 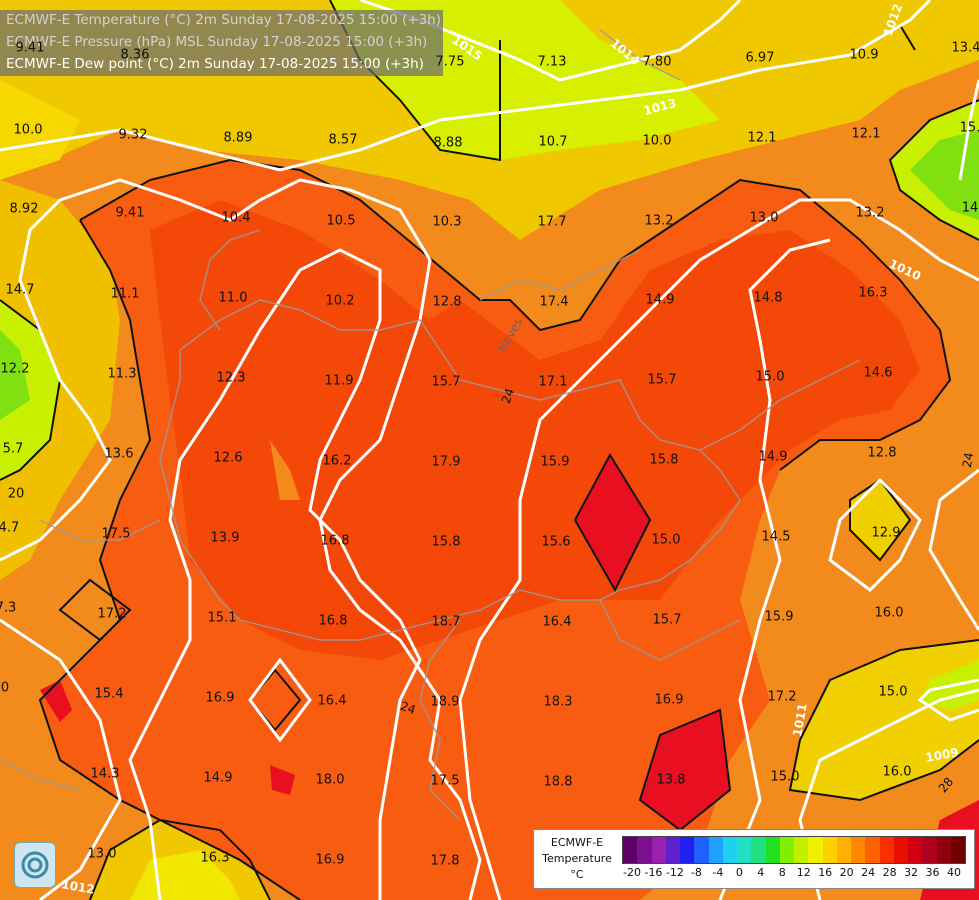 What do you see at coordinates (825, 872) in the screenshot?
I see `legend-tick-label: 16` at bounding box center [825, 872].